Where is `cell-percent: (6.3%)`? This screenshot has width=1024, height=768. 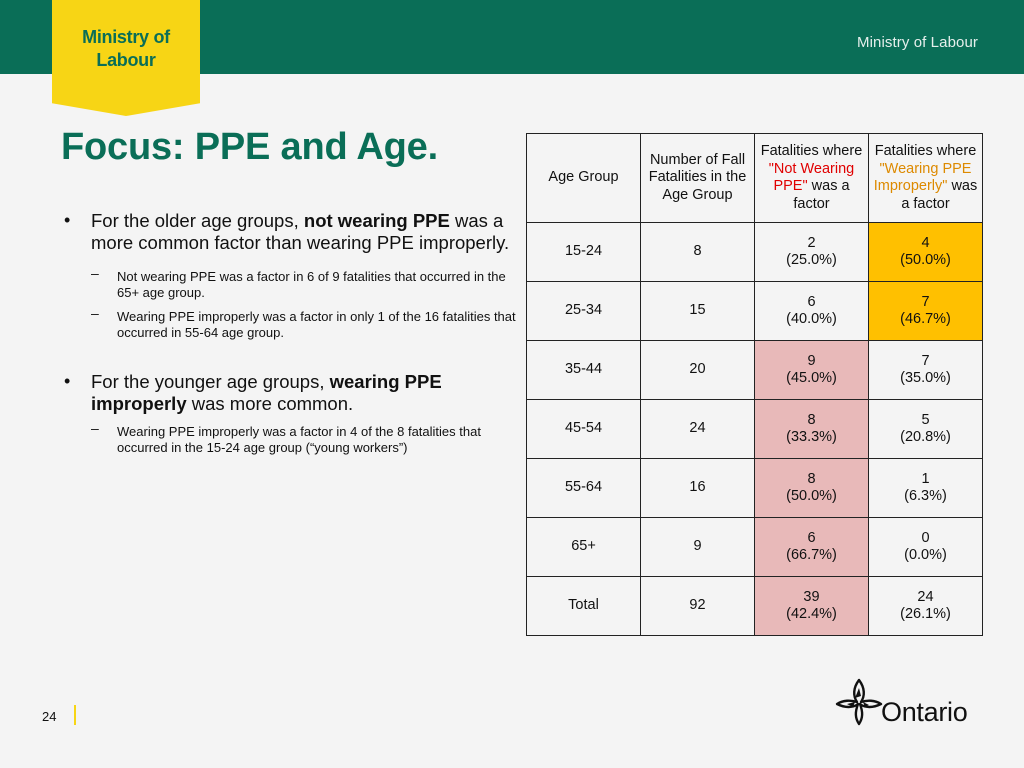 cell-percent: (6.3%) is located at coordinates (925, 496).